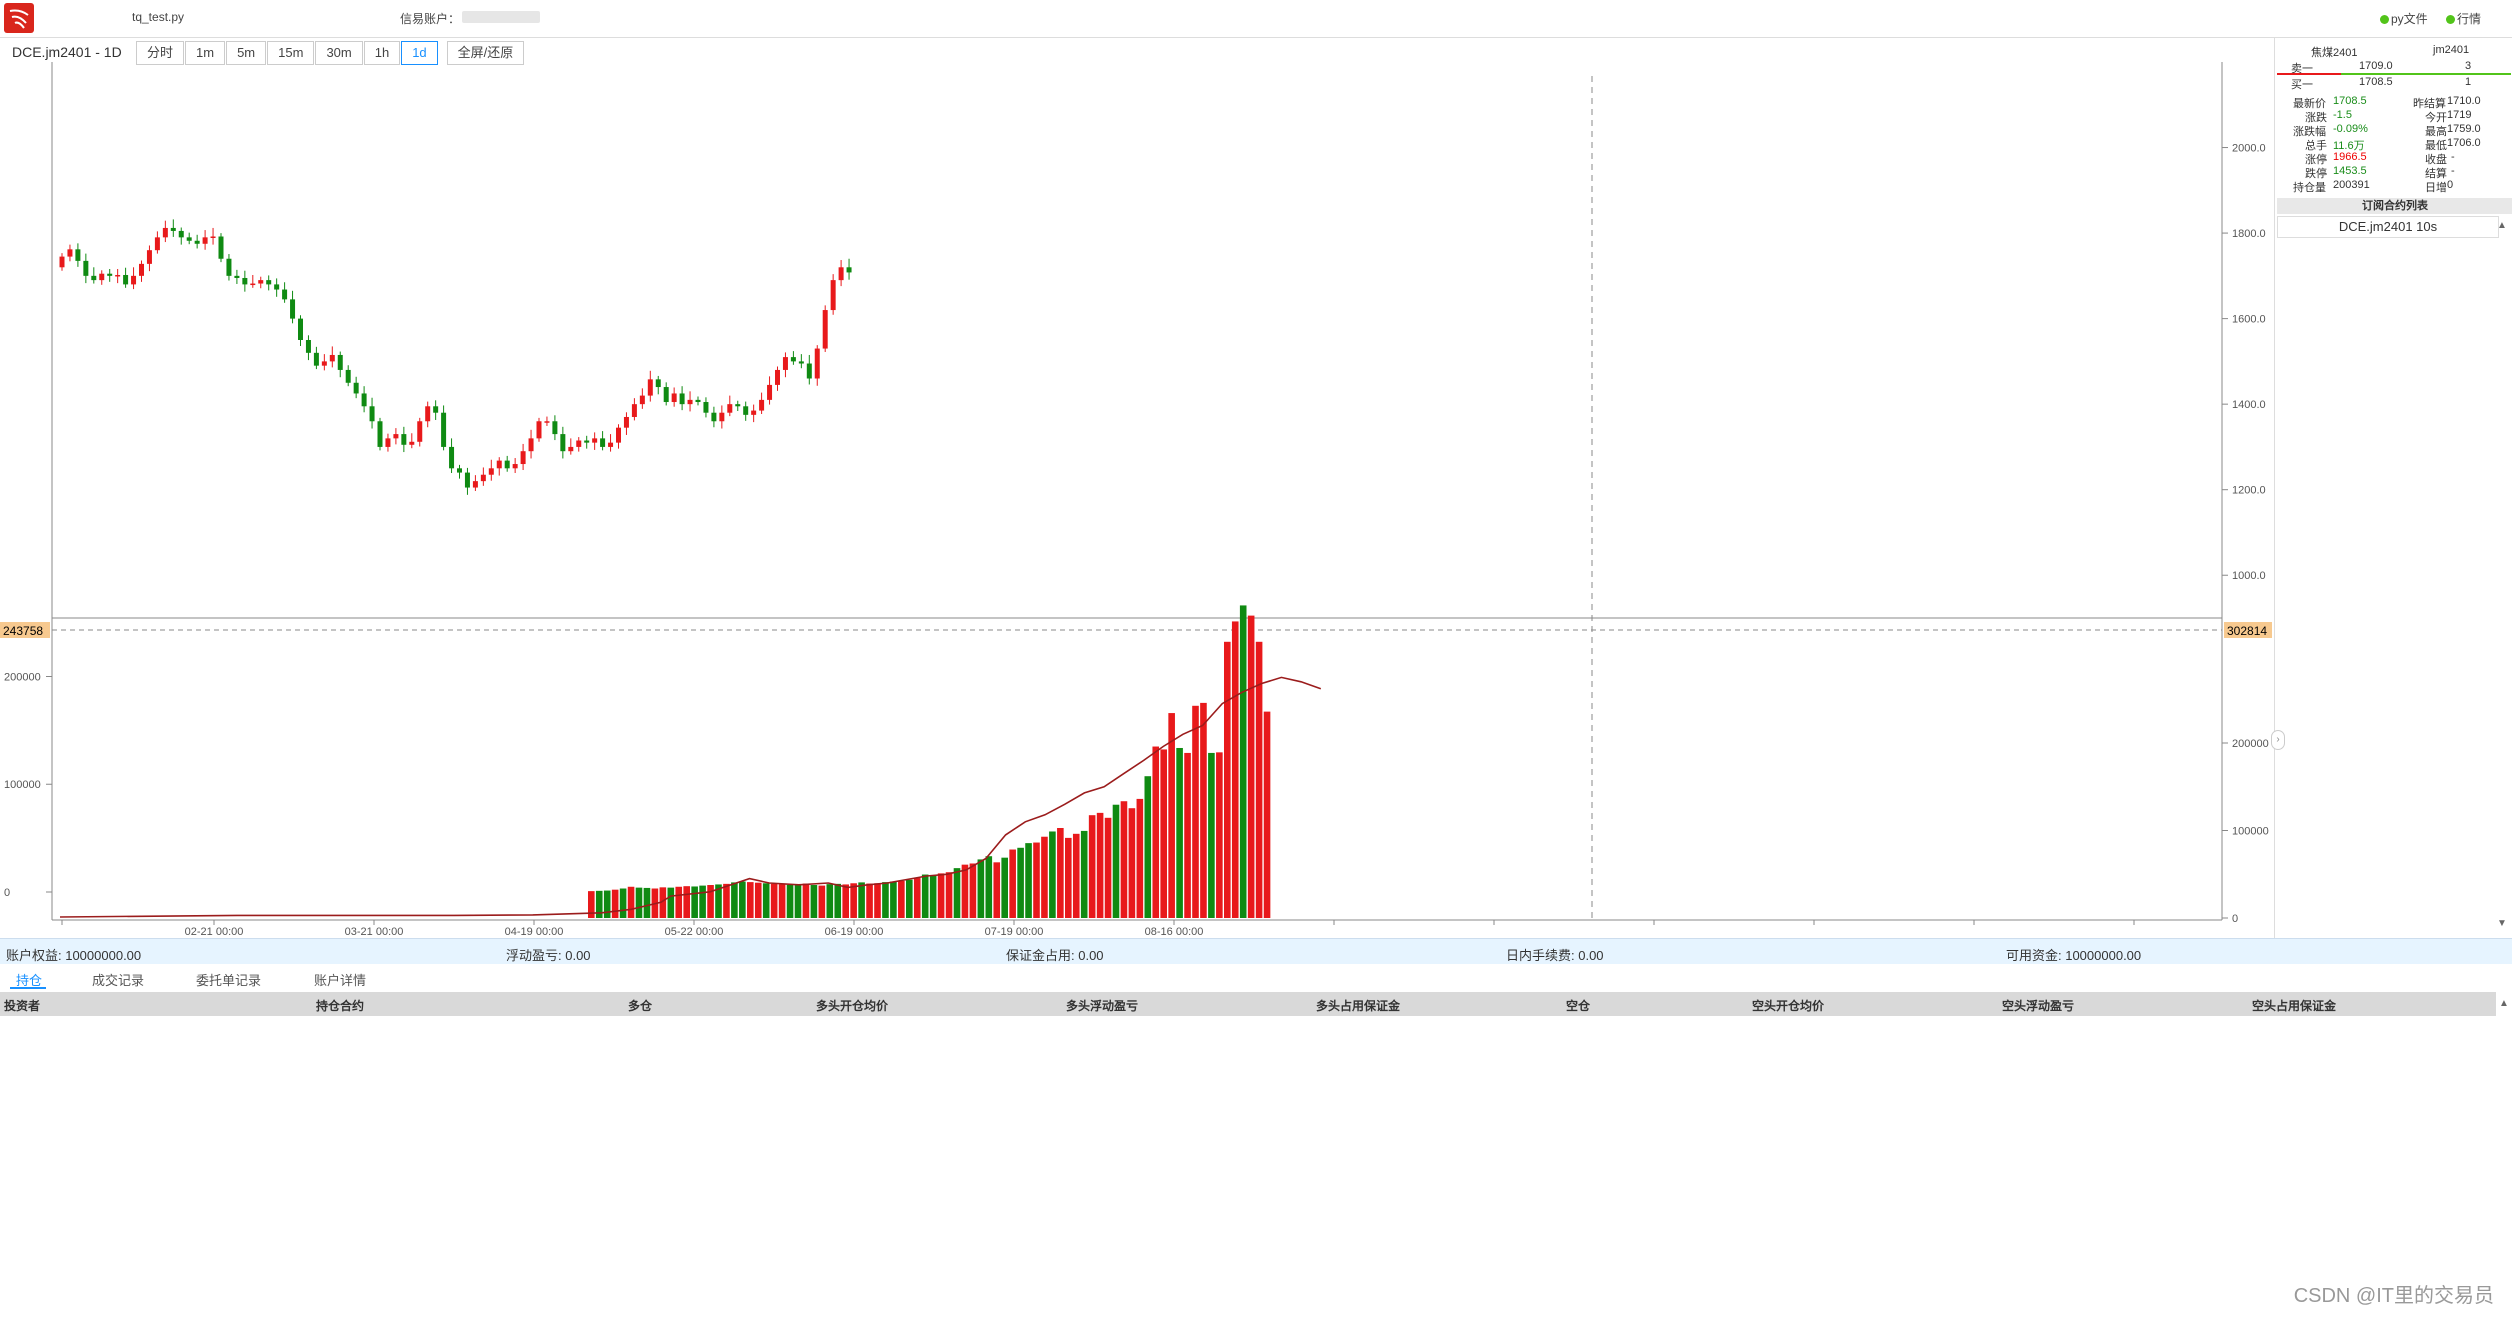 The height and width of the screenshot is (1318, 2512). I want to click on subscription-list-item: DCE.jm2401 10s, so click(2388, 227).